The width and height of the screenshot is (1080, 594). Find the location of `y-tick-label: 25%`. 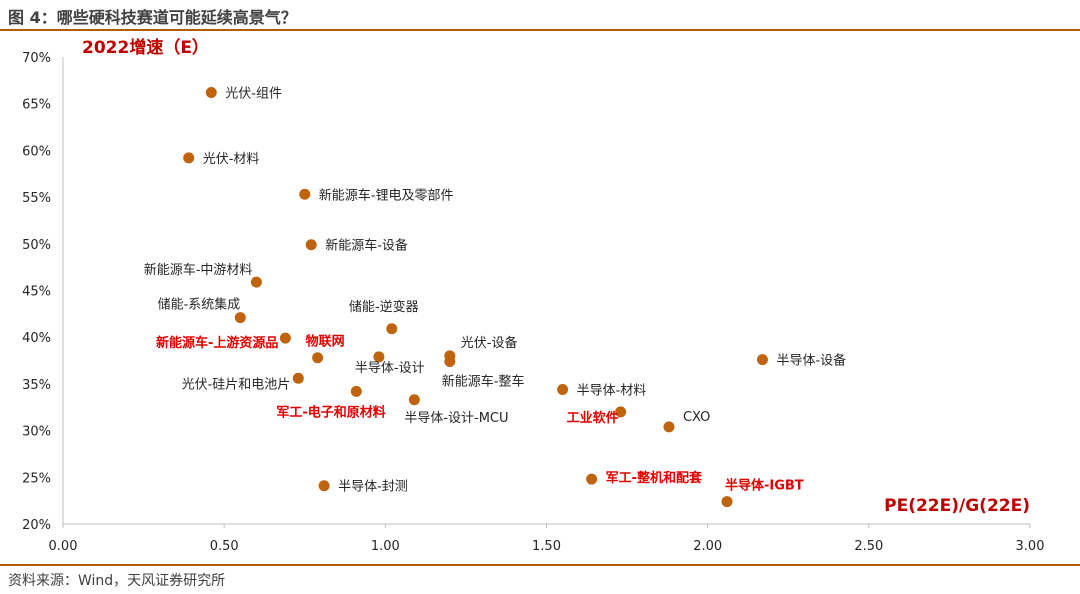

y-tick-label: 25% is located at coordinates (36, 478).